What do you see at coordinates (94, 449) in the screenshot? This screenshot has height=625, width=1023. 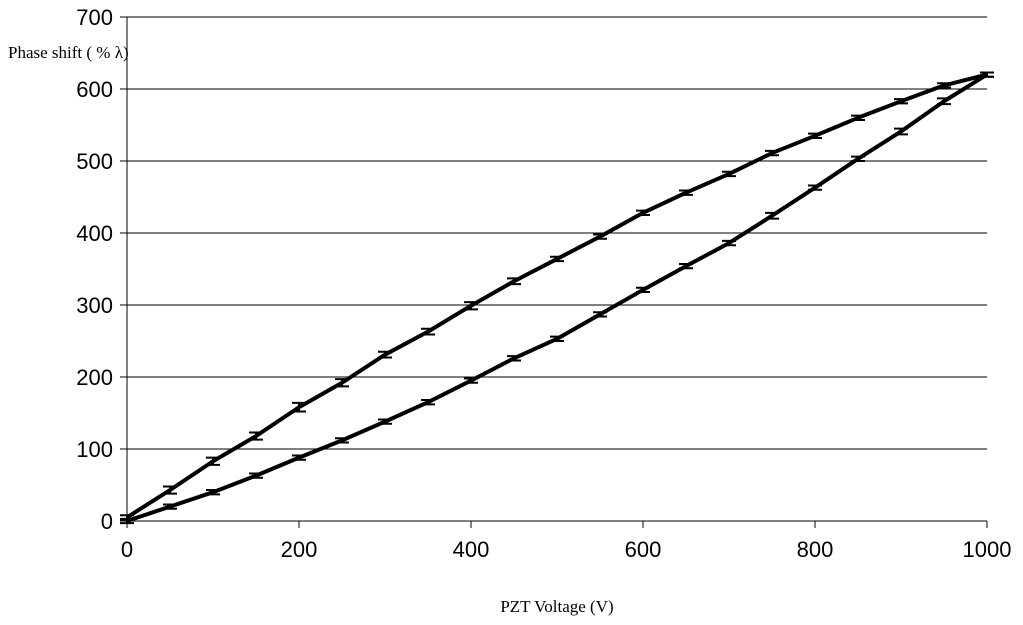 I see `y-tick-label: 100` at bounding box center [94, 449].